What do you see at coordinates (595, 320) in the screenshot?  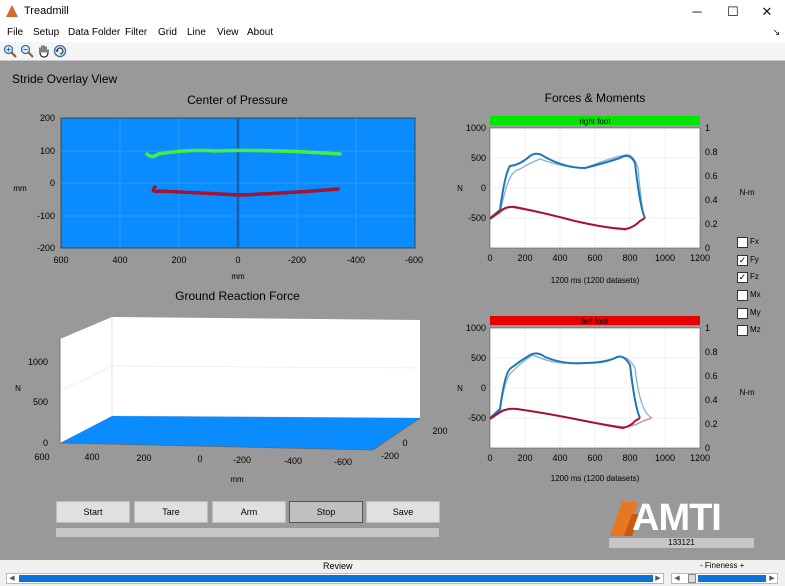 I see `left-foot-header` at bounding box center [595, 320].